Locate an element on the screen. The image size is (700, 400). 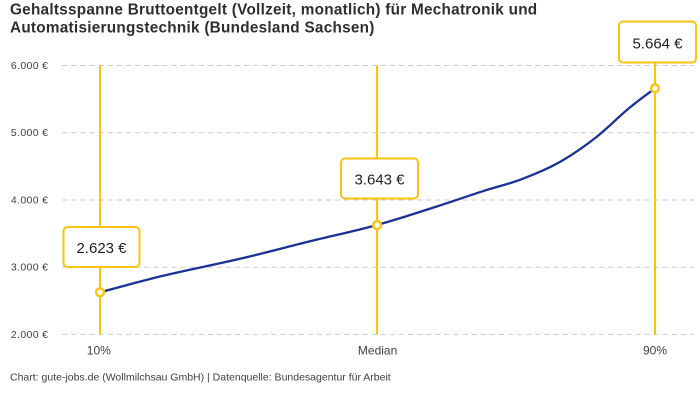
svg-text: 2.623 € is located at coordinates (101, 248).